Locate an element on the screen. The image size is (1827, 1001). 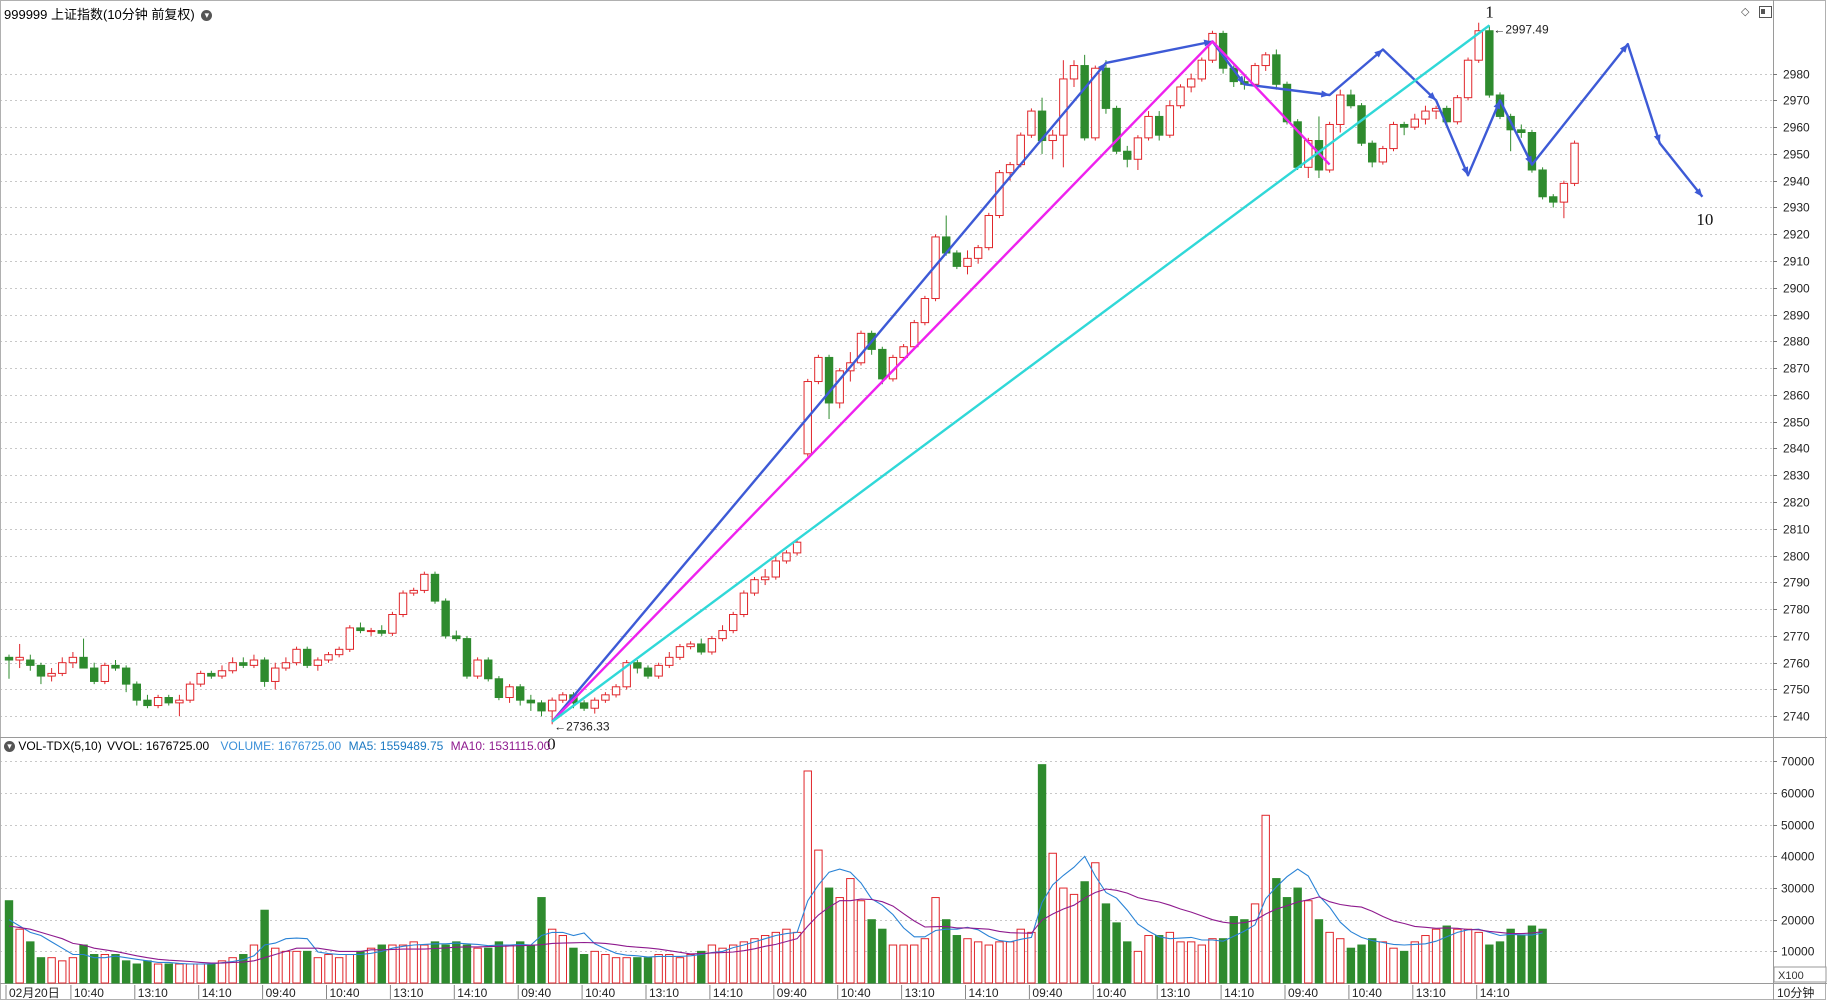
trendline-arrowhead is located at coordinates (1208, 43).